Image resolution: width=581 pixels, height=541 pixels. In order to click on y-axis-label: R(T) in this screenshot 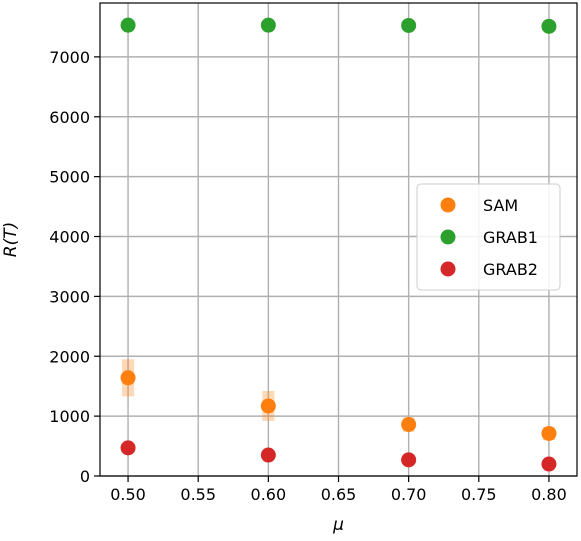, I will do `click(11, 239)`.